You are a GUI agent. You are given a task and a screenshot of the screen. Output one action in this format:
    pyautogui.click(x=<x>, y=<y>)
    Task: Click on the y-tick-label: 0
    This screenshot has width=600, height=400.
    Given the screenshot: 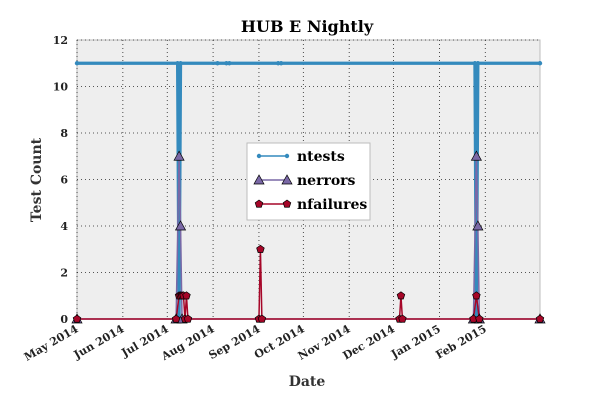 What is the action you would take?
    pyautogui.click(x=64, y=319)
    